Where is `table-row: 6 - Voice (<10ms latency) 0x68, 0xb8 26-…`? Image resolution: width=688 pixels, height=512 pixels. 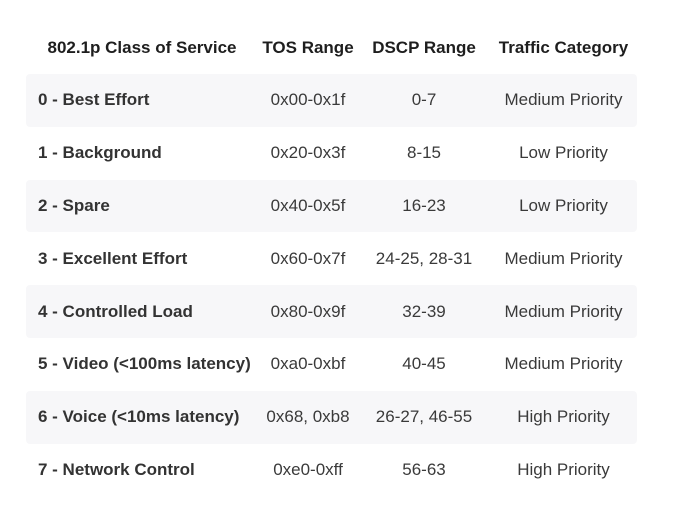 table-row: 6 - Voice (<10ms latency) 0x68, 0xb8 26-… is located at coordinates (331, 417).